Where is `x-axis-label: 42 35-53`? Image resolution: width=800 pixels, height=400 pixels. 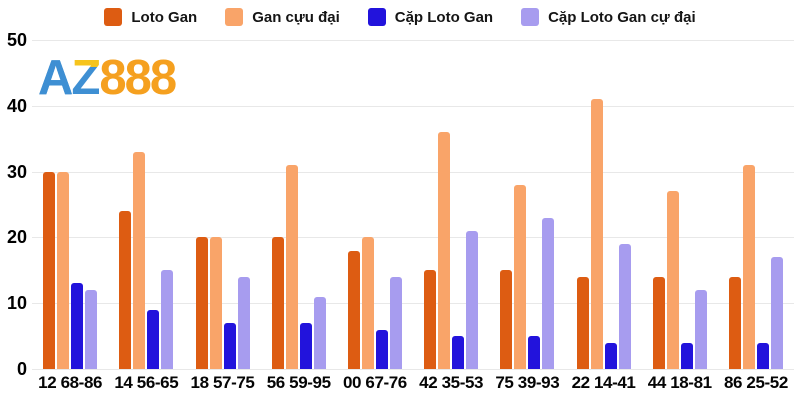
x-axis-label: 42 35-53 is located at coordinates (451, 382).